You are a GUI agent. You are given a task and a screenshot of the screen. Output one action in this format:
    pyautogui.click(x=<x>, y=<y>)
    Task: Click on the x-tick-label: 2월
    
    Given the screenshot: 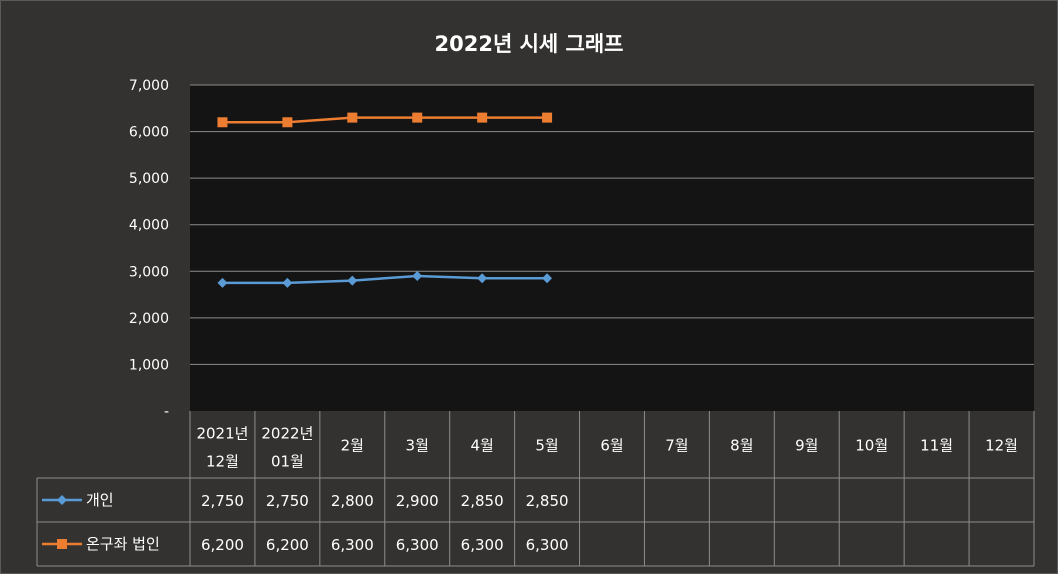 What is the action you would take?
    pyautogui.click(x=352, y=446)
    